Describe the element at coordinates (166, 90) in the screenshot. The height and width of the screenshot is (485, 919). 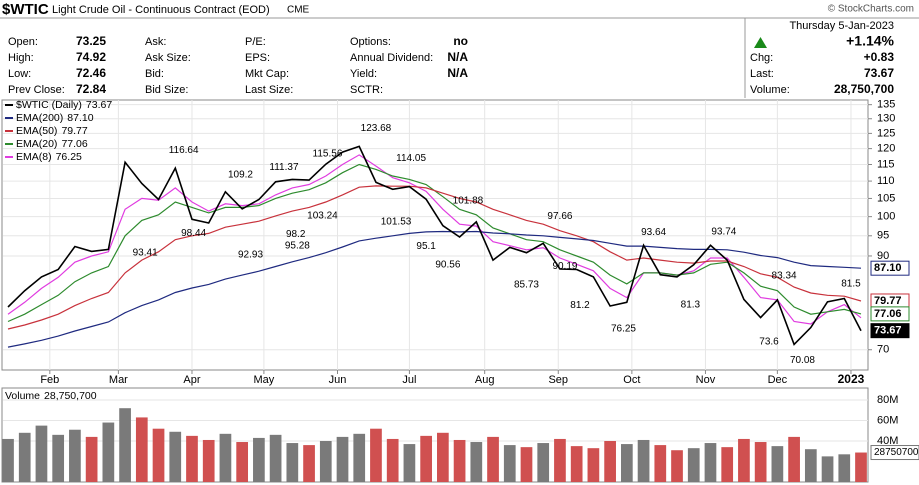
I see `field-label: Bid Size:` at that location.